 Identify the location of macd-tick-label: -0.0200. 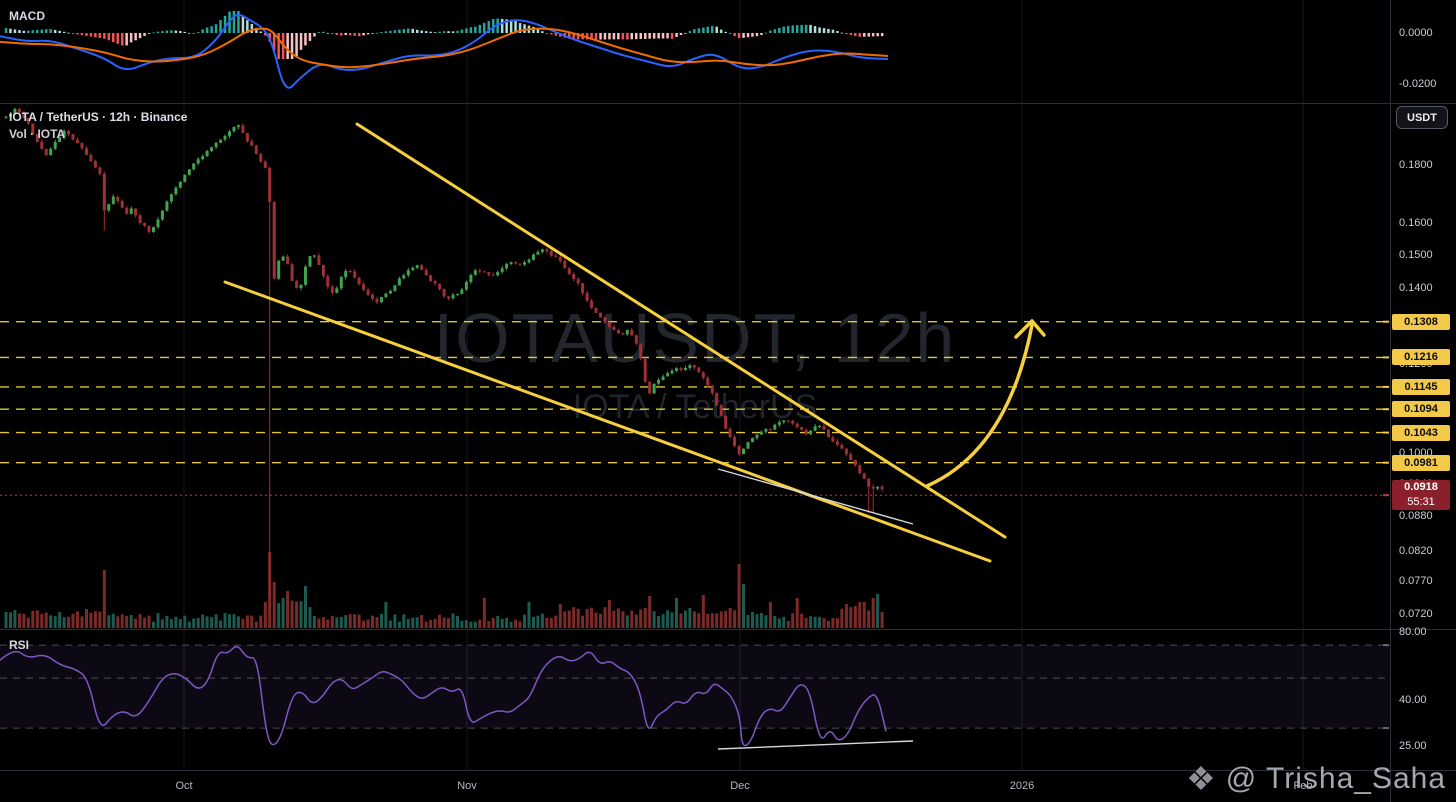
(1418, 84).